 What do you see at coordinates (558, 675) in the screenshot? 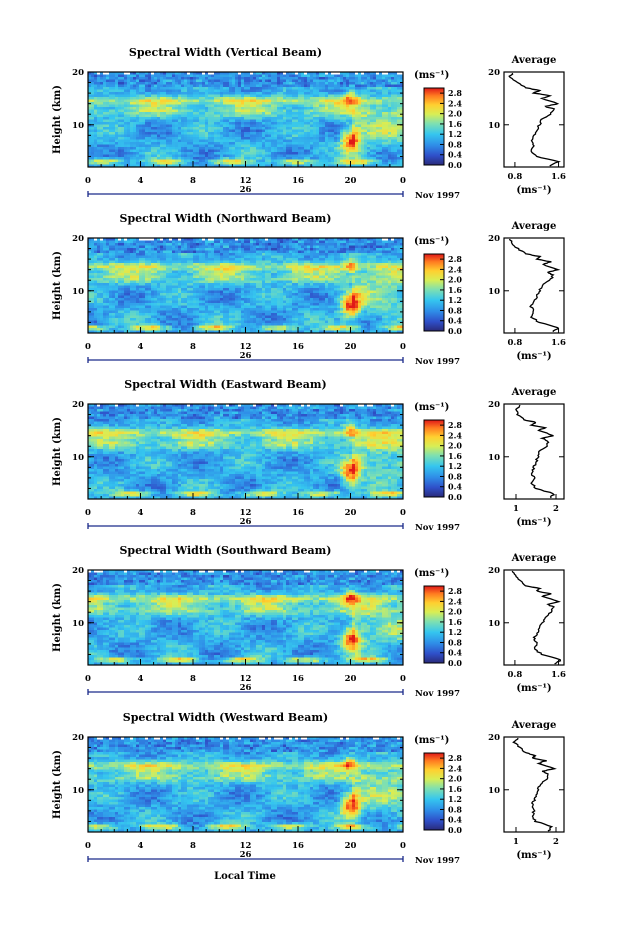
I see `average-x-tick-label: 1.6` at bounding box center [558, 675].